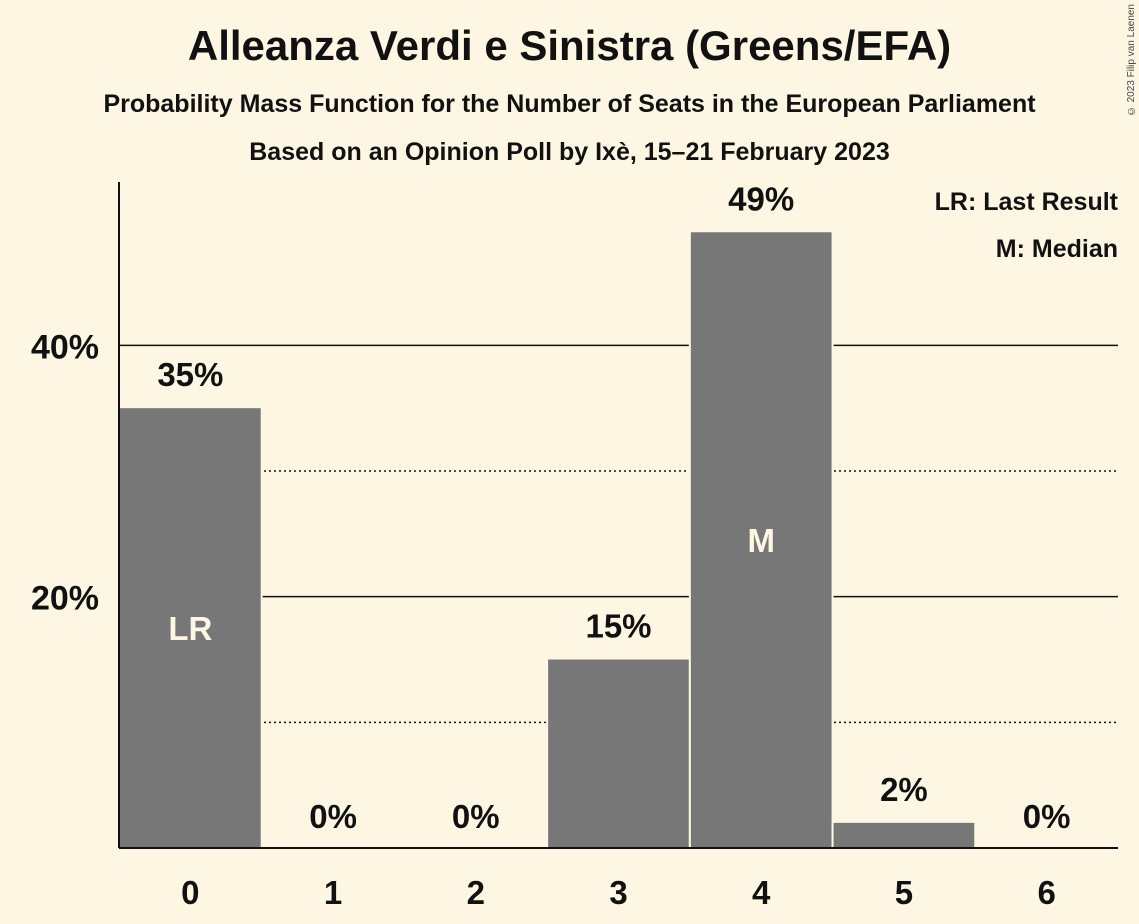  What do you see at coordinates (1027, 202) in the screenshot?
I see `legend-last-result: LR: Last Result` at bounding box center [1027, 202].